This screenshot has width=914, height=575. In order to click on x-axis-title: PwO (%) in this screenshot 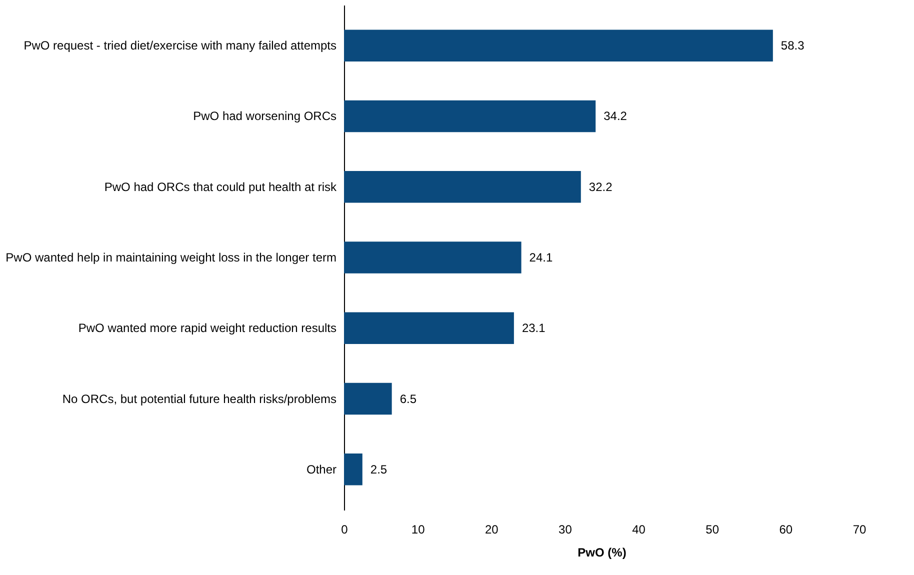, I will do `click(602, 553)`.